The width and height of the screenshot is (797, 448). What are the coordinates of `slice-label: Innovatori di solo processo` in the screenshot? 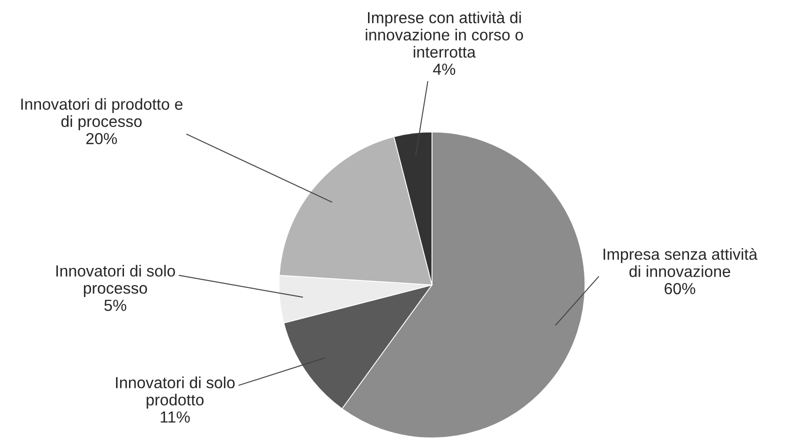 It's located at (115, 280).